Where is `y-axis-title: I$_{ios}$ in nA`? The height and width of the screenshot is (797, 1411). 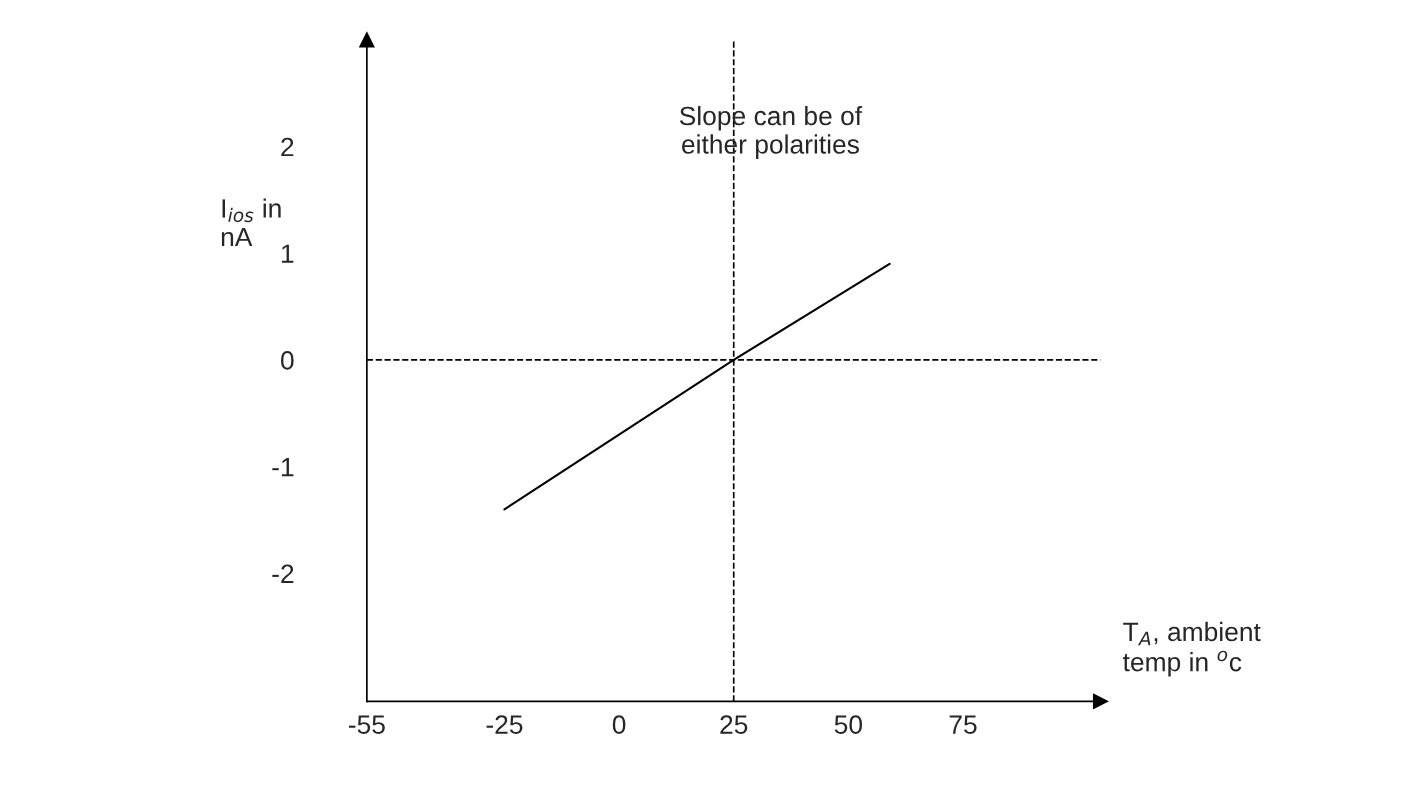
y-axis-title: I$_{ios}$ in nA is located at coordinates (251, 222).